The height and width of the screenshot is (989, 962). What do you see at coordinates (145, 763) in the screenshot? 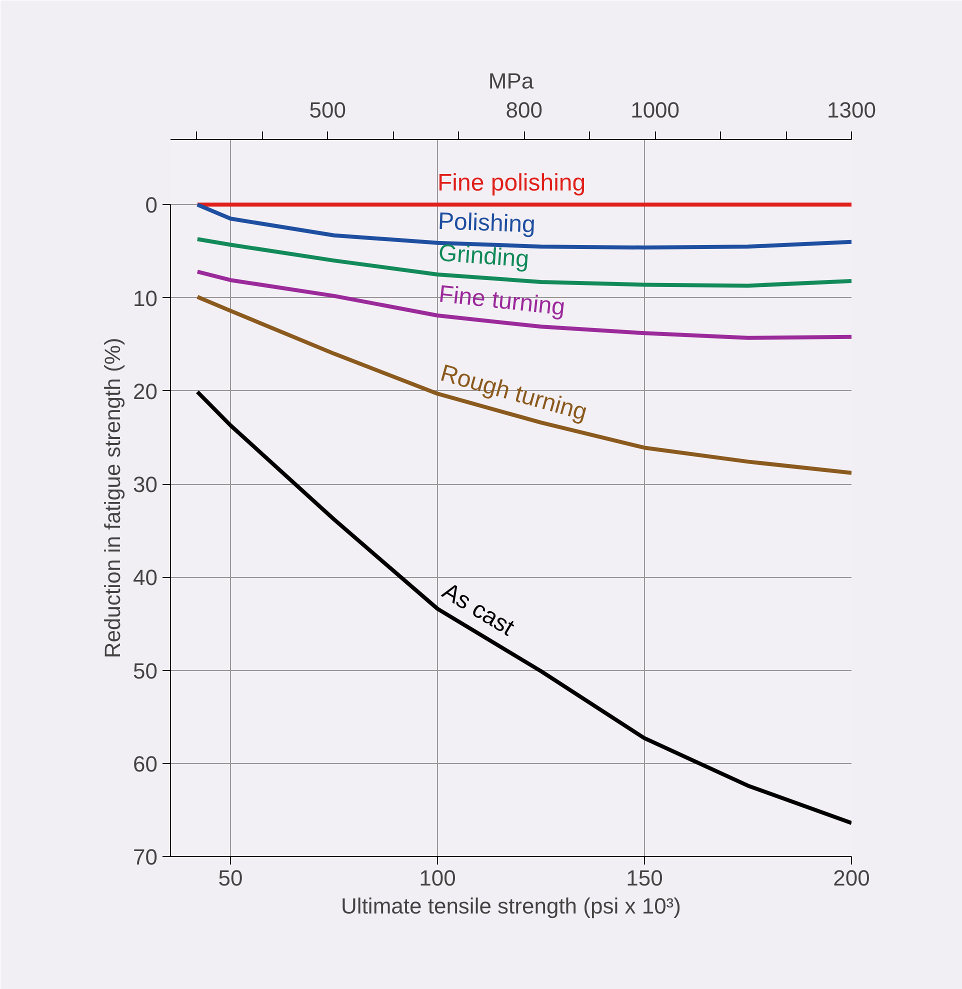
I see `y-tick-label: 60` at bounding box center [145, 763].